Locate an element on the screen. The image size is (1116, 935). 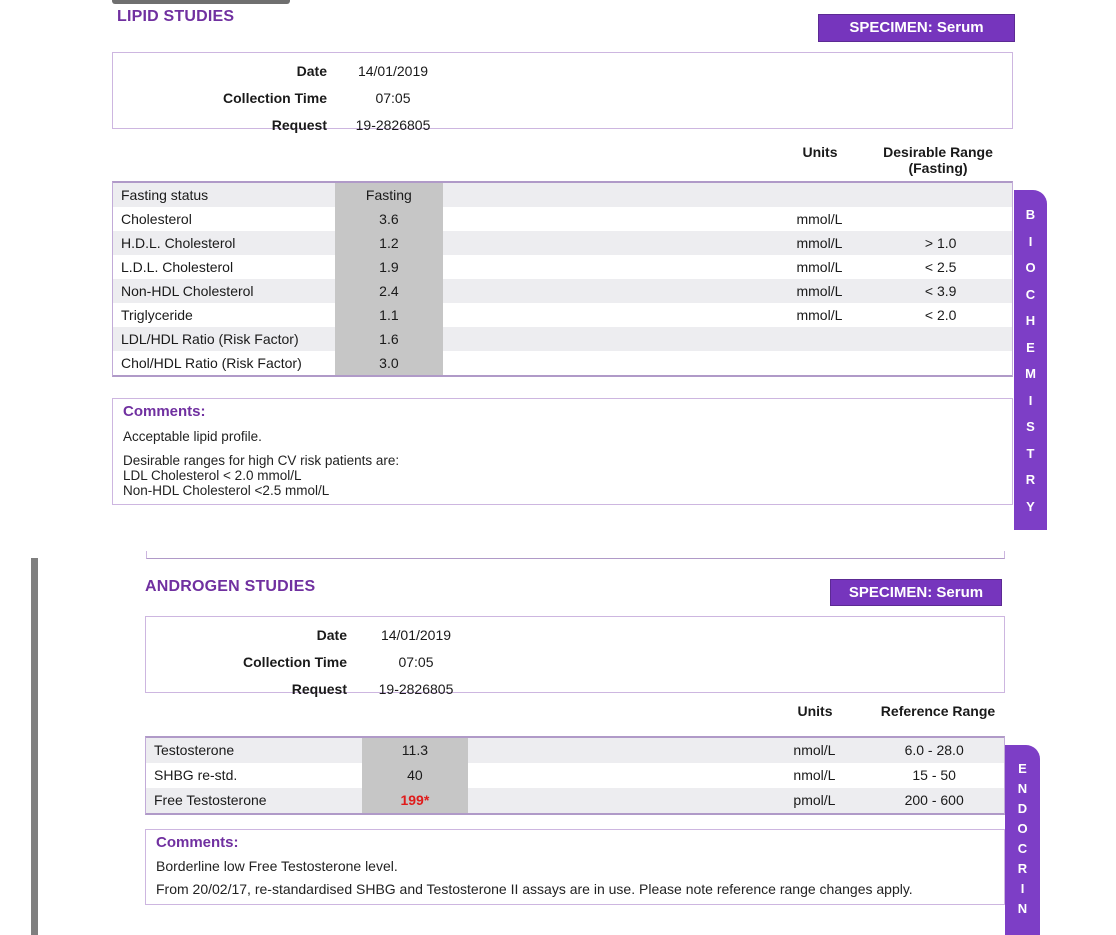
result-range: < 3.9 is located at coordinates (940, 291).